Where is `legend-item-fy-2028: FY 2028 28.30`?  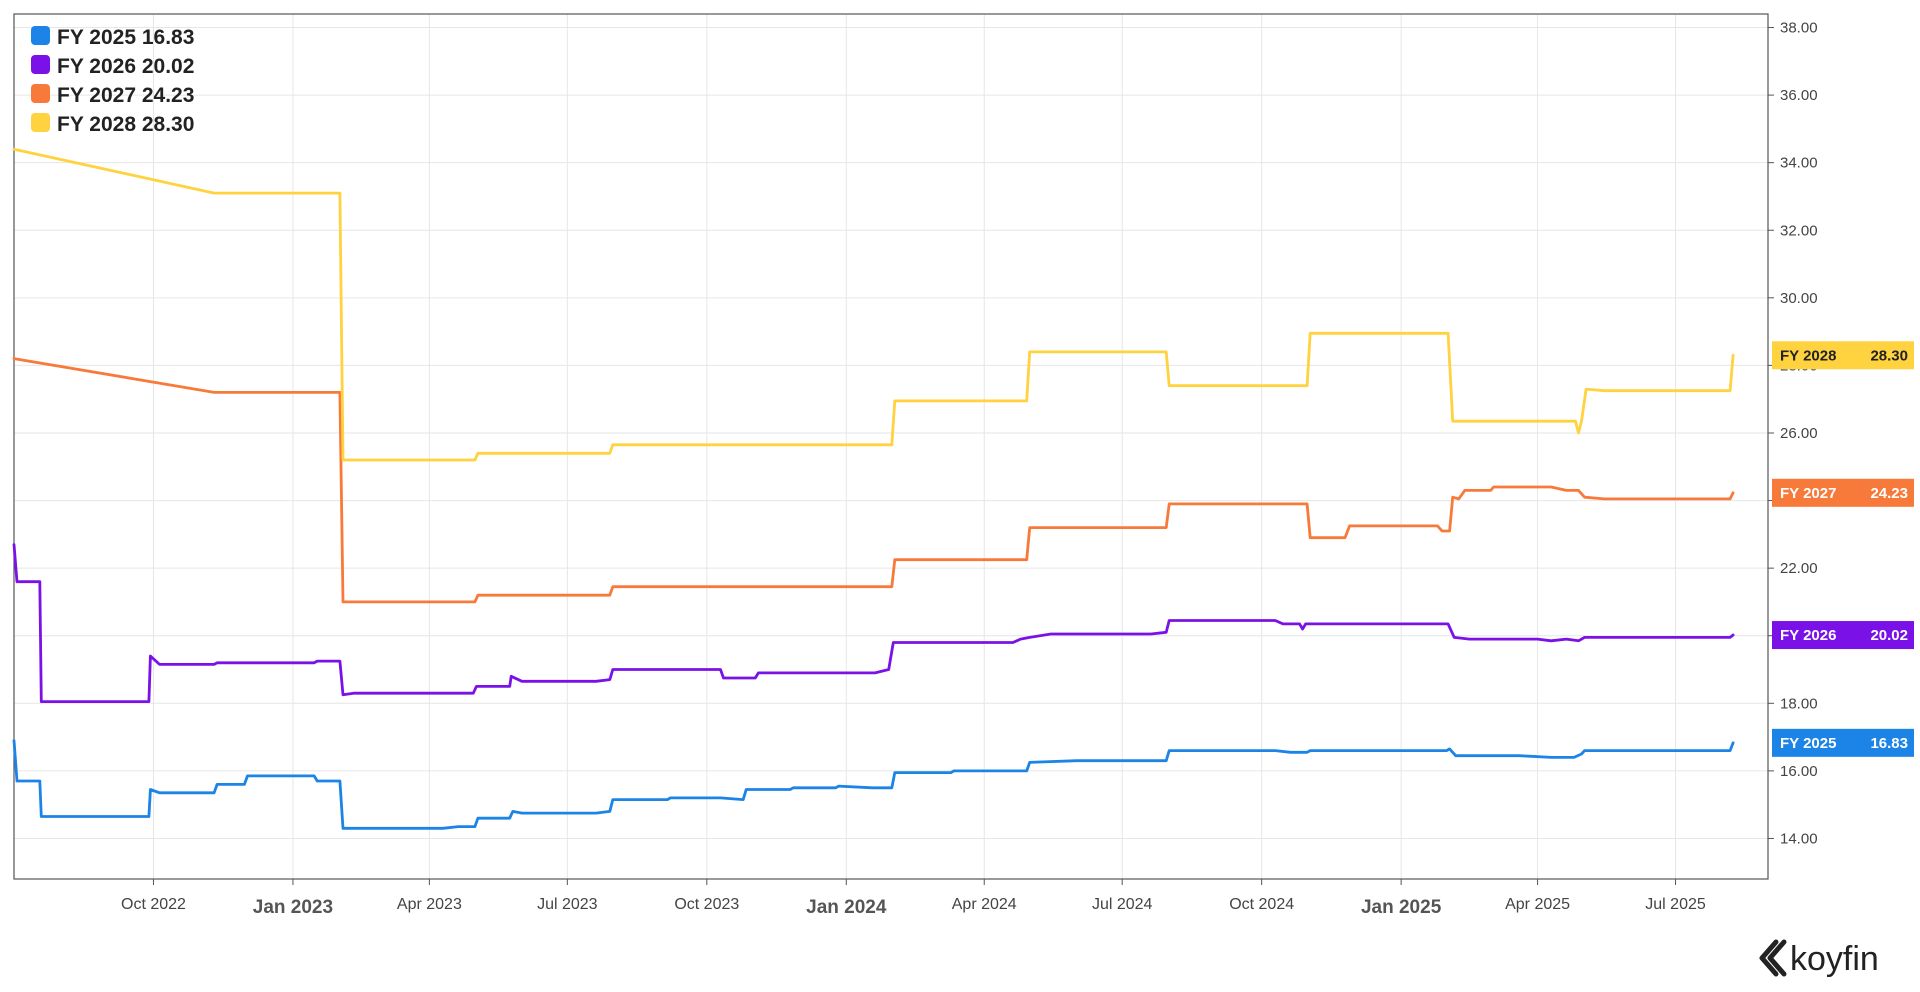 legend-item-fy-2028: FY 2028 28.30 is located at coordinates (112, 124).